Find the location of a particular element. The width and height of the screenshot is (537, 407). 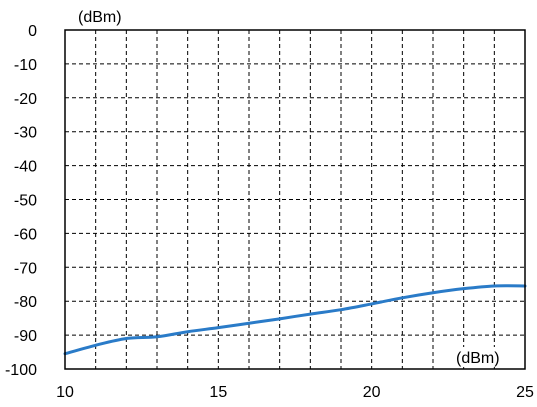

x-tick-label: 25 is located at coordinates (525, 392).